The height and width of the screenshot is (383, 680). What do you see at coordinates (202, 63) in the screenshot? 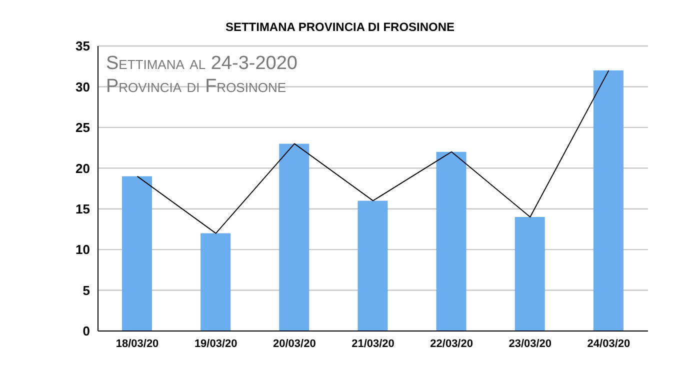
I see `annotation: Settimana al 24-3-2020` at bounding box center [202, 63].